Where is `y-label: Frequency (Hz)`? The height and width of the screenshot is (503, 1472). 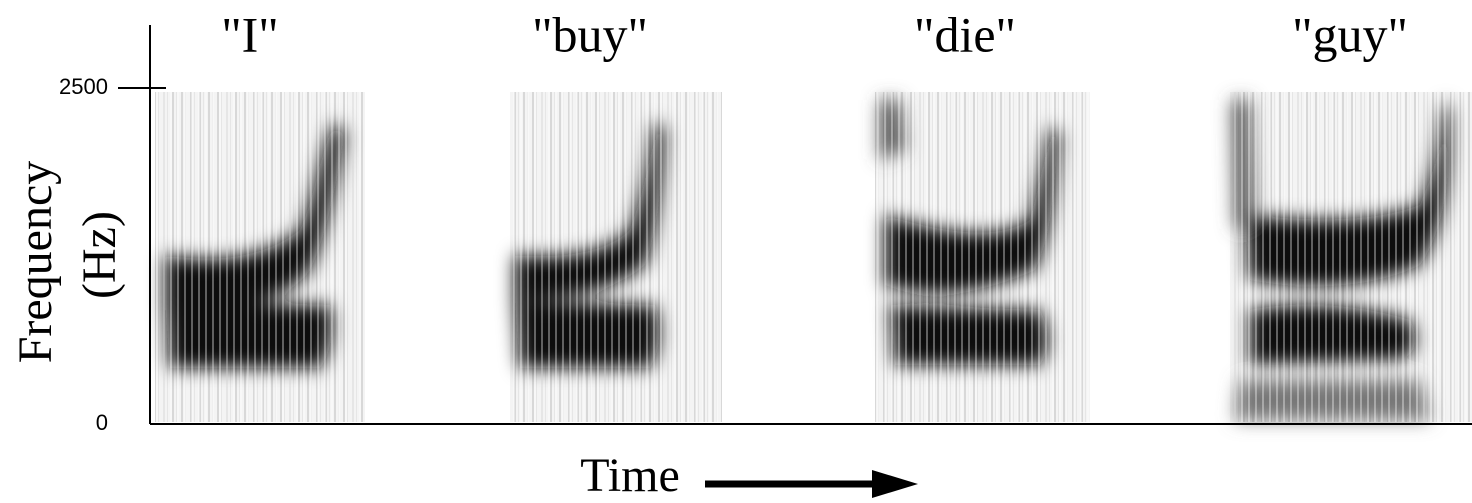
y-label: Frequency (Hz) is located at coordinates (67, 262).